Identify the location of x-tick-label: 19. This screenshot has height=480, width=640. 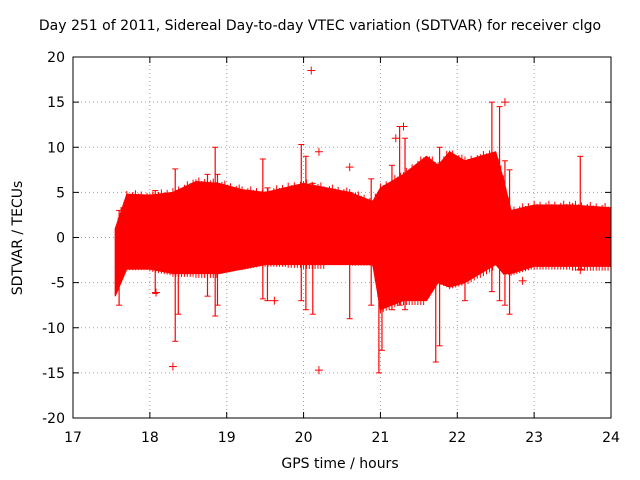
(227, 438).